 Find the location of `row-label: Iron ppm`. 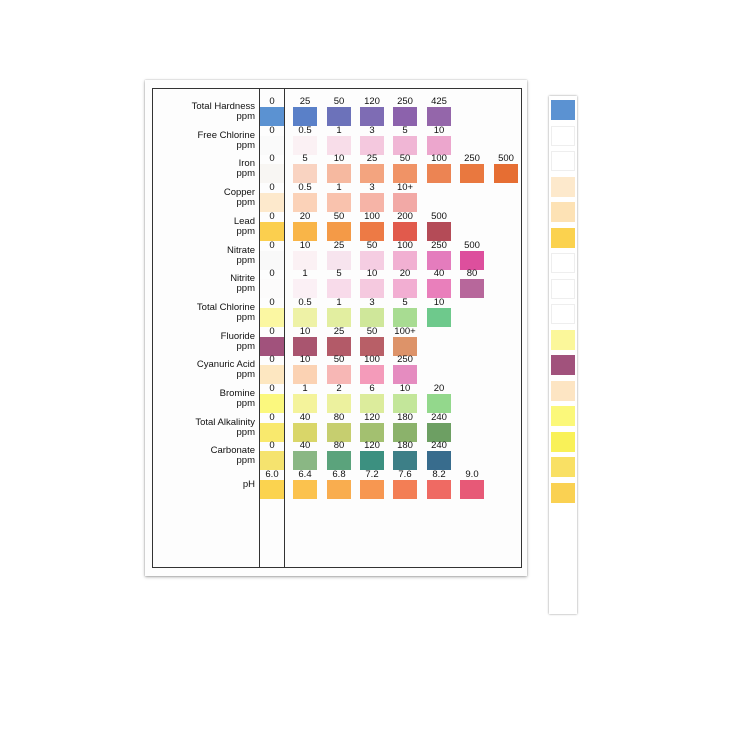

row-label: Iron ppm is located at coordinates (203, 169).